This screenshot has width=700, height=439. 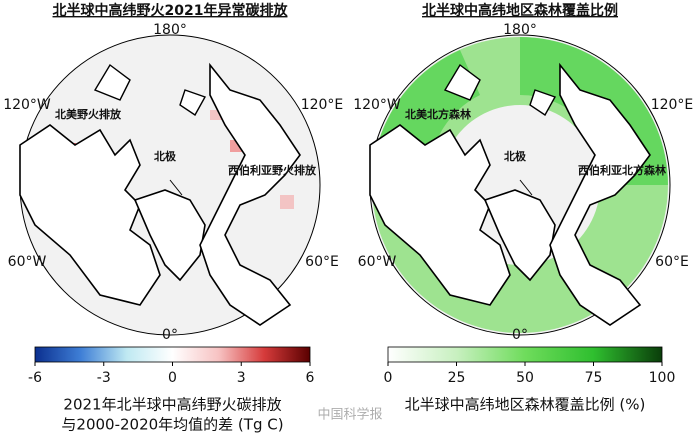 I want to click on panel-title: 北半球中高纬野火2021年异常碳排放, so click(x=171, y=10).